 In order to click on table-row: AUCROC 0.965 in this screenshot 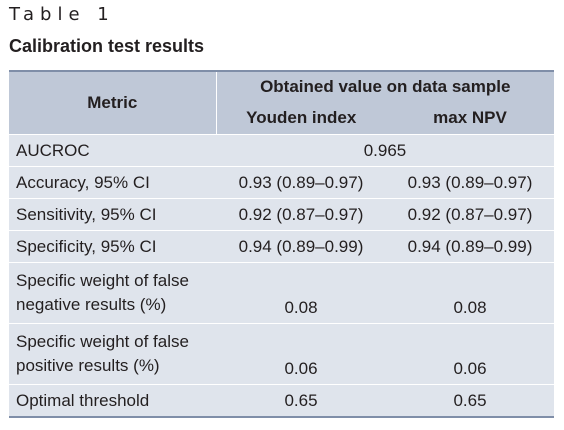, I will do `click(281, 150)`.